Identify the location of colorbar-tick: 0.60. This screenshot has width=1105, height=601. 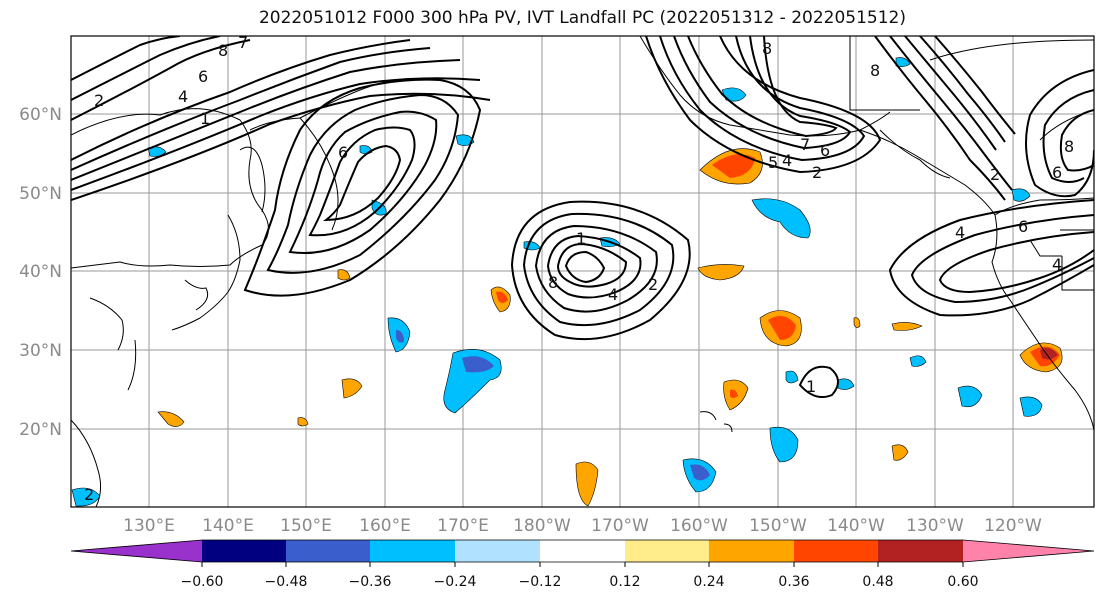
(962, 582).